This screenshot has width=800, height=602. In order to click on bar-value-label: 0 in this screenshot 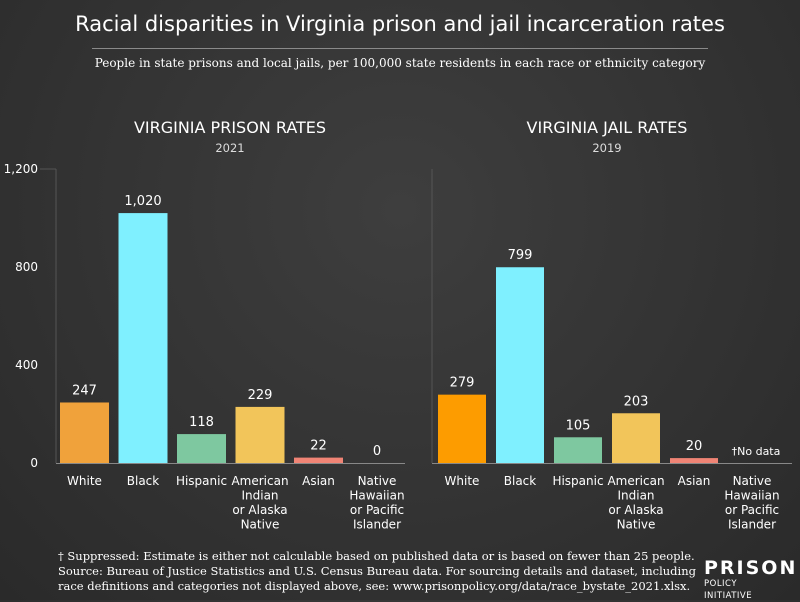, I will do `click(377, 451)`.